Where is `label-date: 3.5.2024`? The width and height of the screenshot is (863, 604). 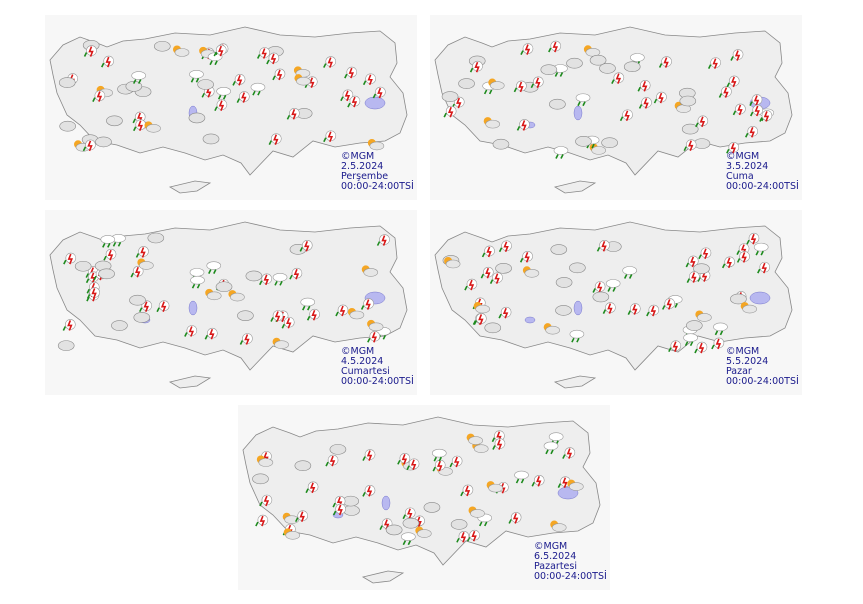 label-date: 3.5.2024 is located at coordinates (747, 166).